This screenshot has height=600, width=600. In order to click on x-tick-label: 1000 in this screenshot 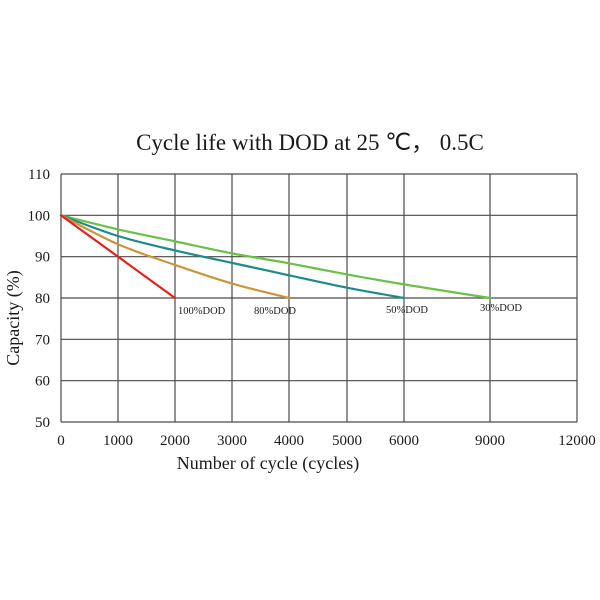, I will do `click(118, 441)`.